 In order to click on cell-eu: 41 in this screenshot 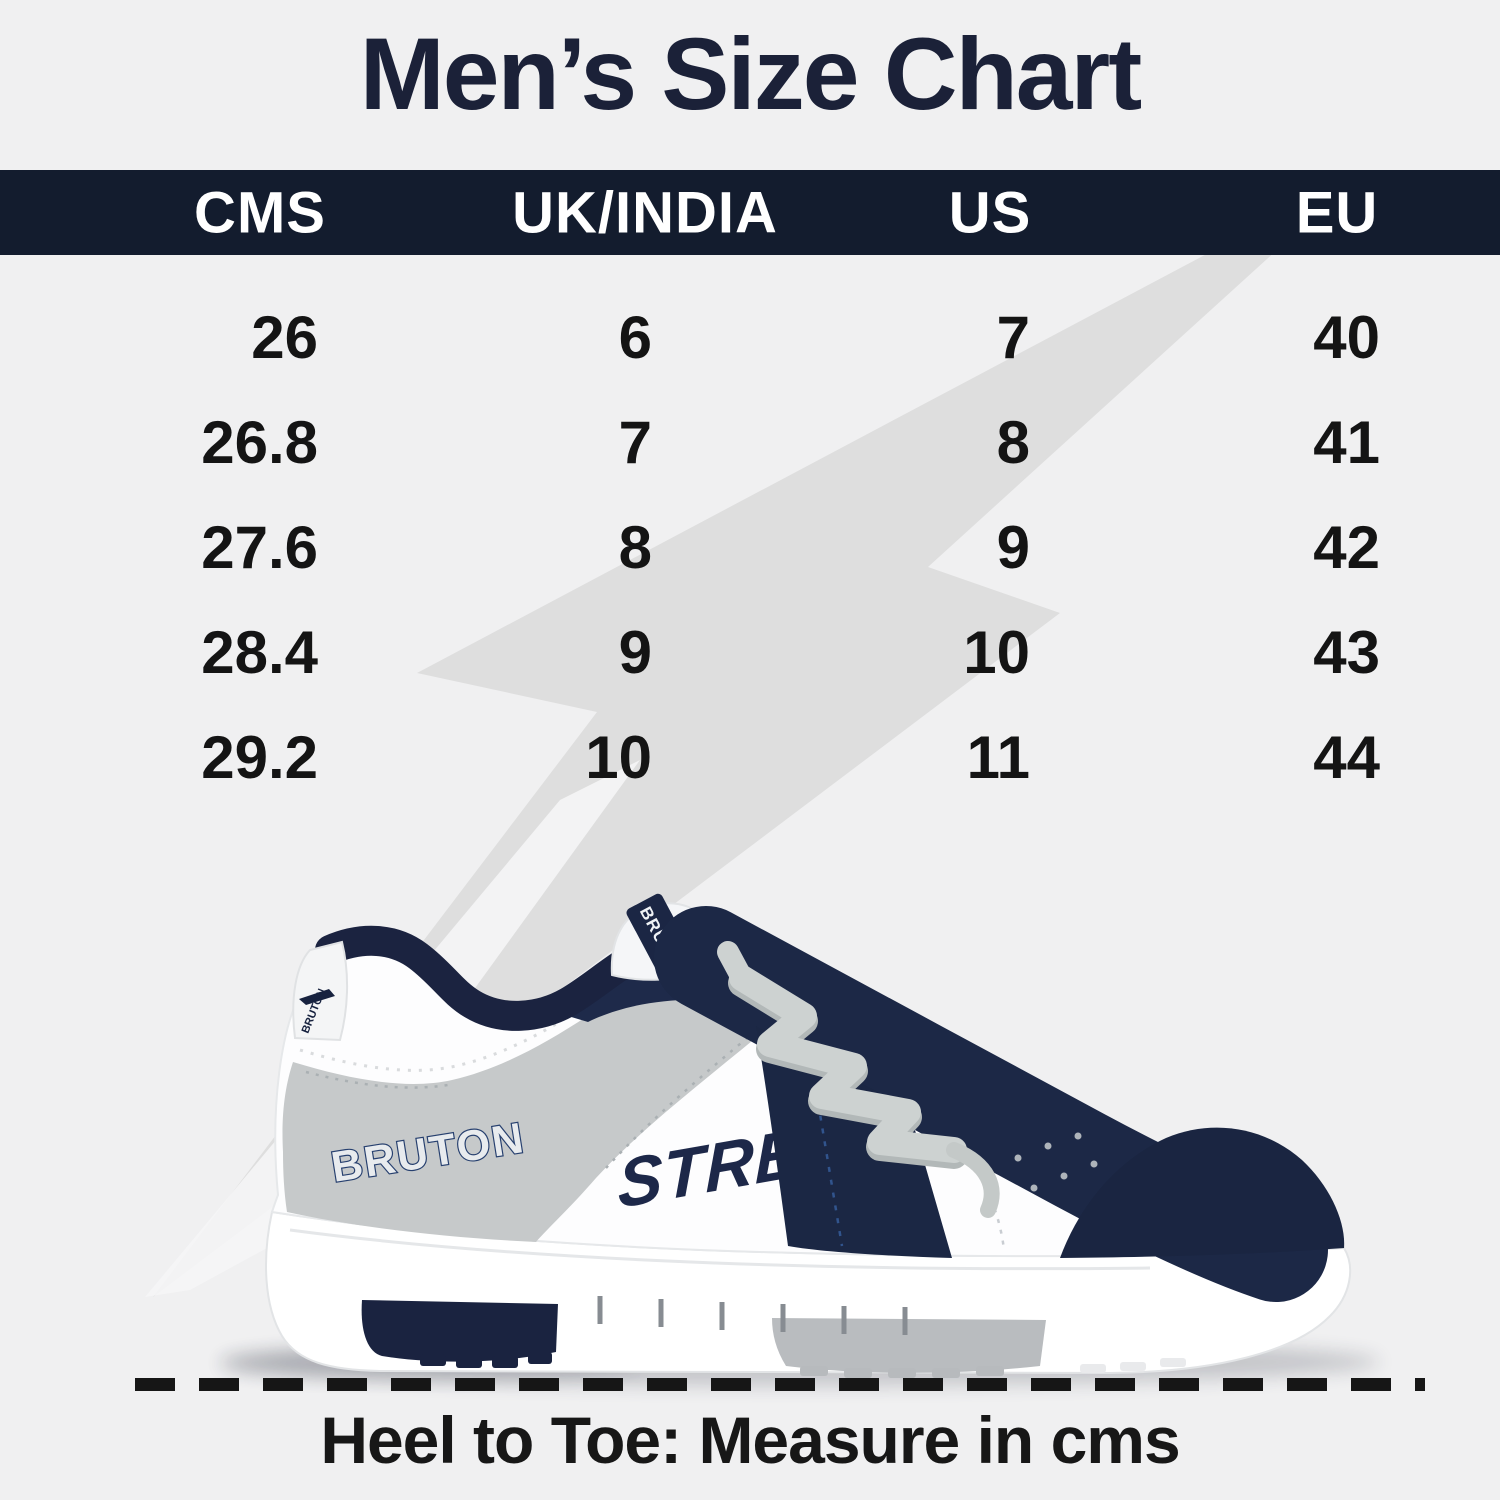, I will do `click(1346, 442)`.